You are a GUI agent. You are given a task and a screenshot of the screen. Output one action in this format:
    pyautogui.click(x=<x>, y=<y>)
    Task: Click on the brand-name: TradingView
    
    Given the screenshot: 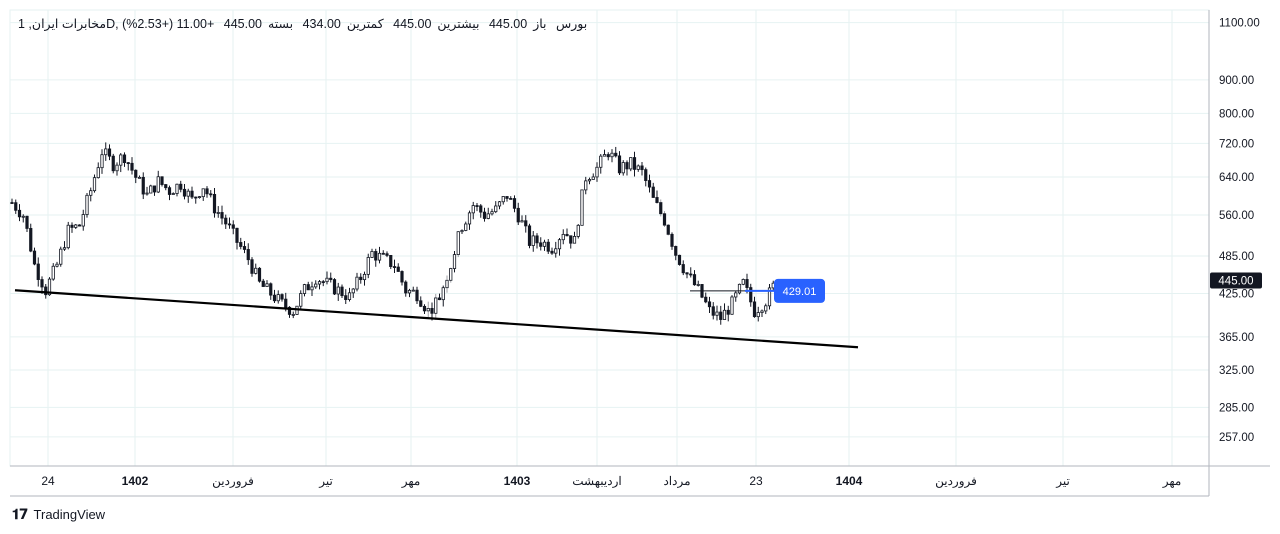 What is the action you would take?
    pyautogui.click(x=69, y=514)
    